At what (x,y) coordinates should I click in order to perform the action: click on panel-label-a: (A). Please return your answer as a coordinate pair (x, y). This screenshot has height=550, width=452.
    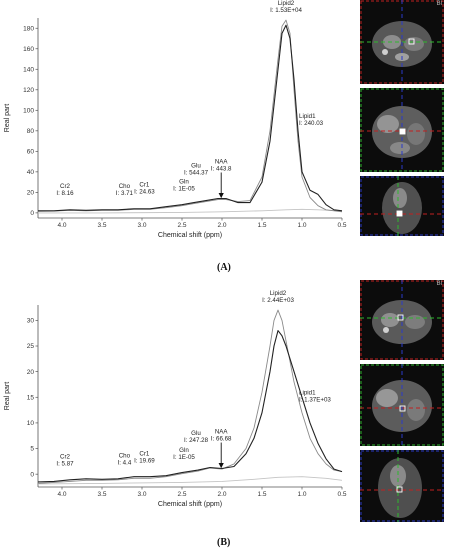
    Looking at the image, I should click on (224, 267).